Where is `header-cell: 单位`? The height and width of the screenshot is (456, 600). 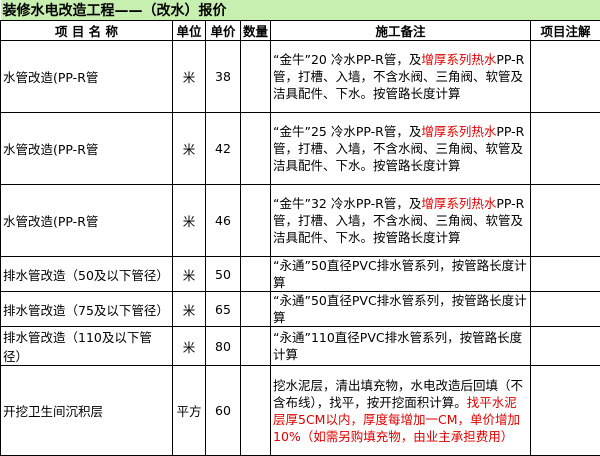 header-cell: 单位 is located at coordinates (189, 31).